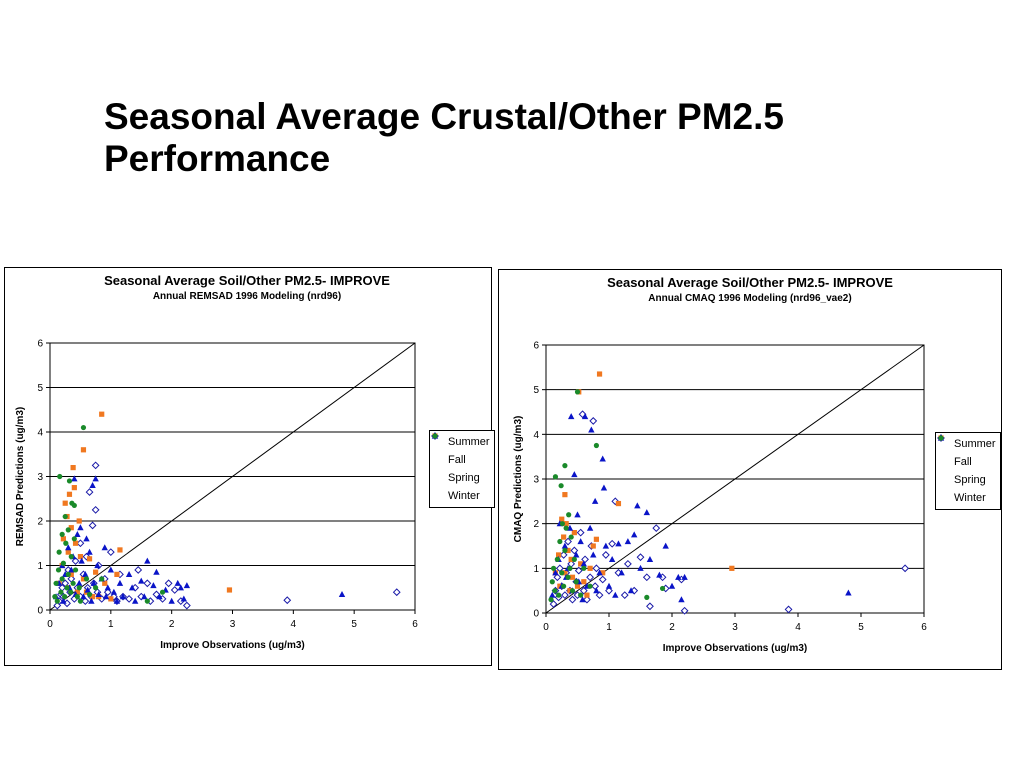 The image size is (1024, 768). Describe the element at coordinates (536, 480) in the screenshot. I see `cmaq-y-tick-label: 3` at that location.